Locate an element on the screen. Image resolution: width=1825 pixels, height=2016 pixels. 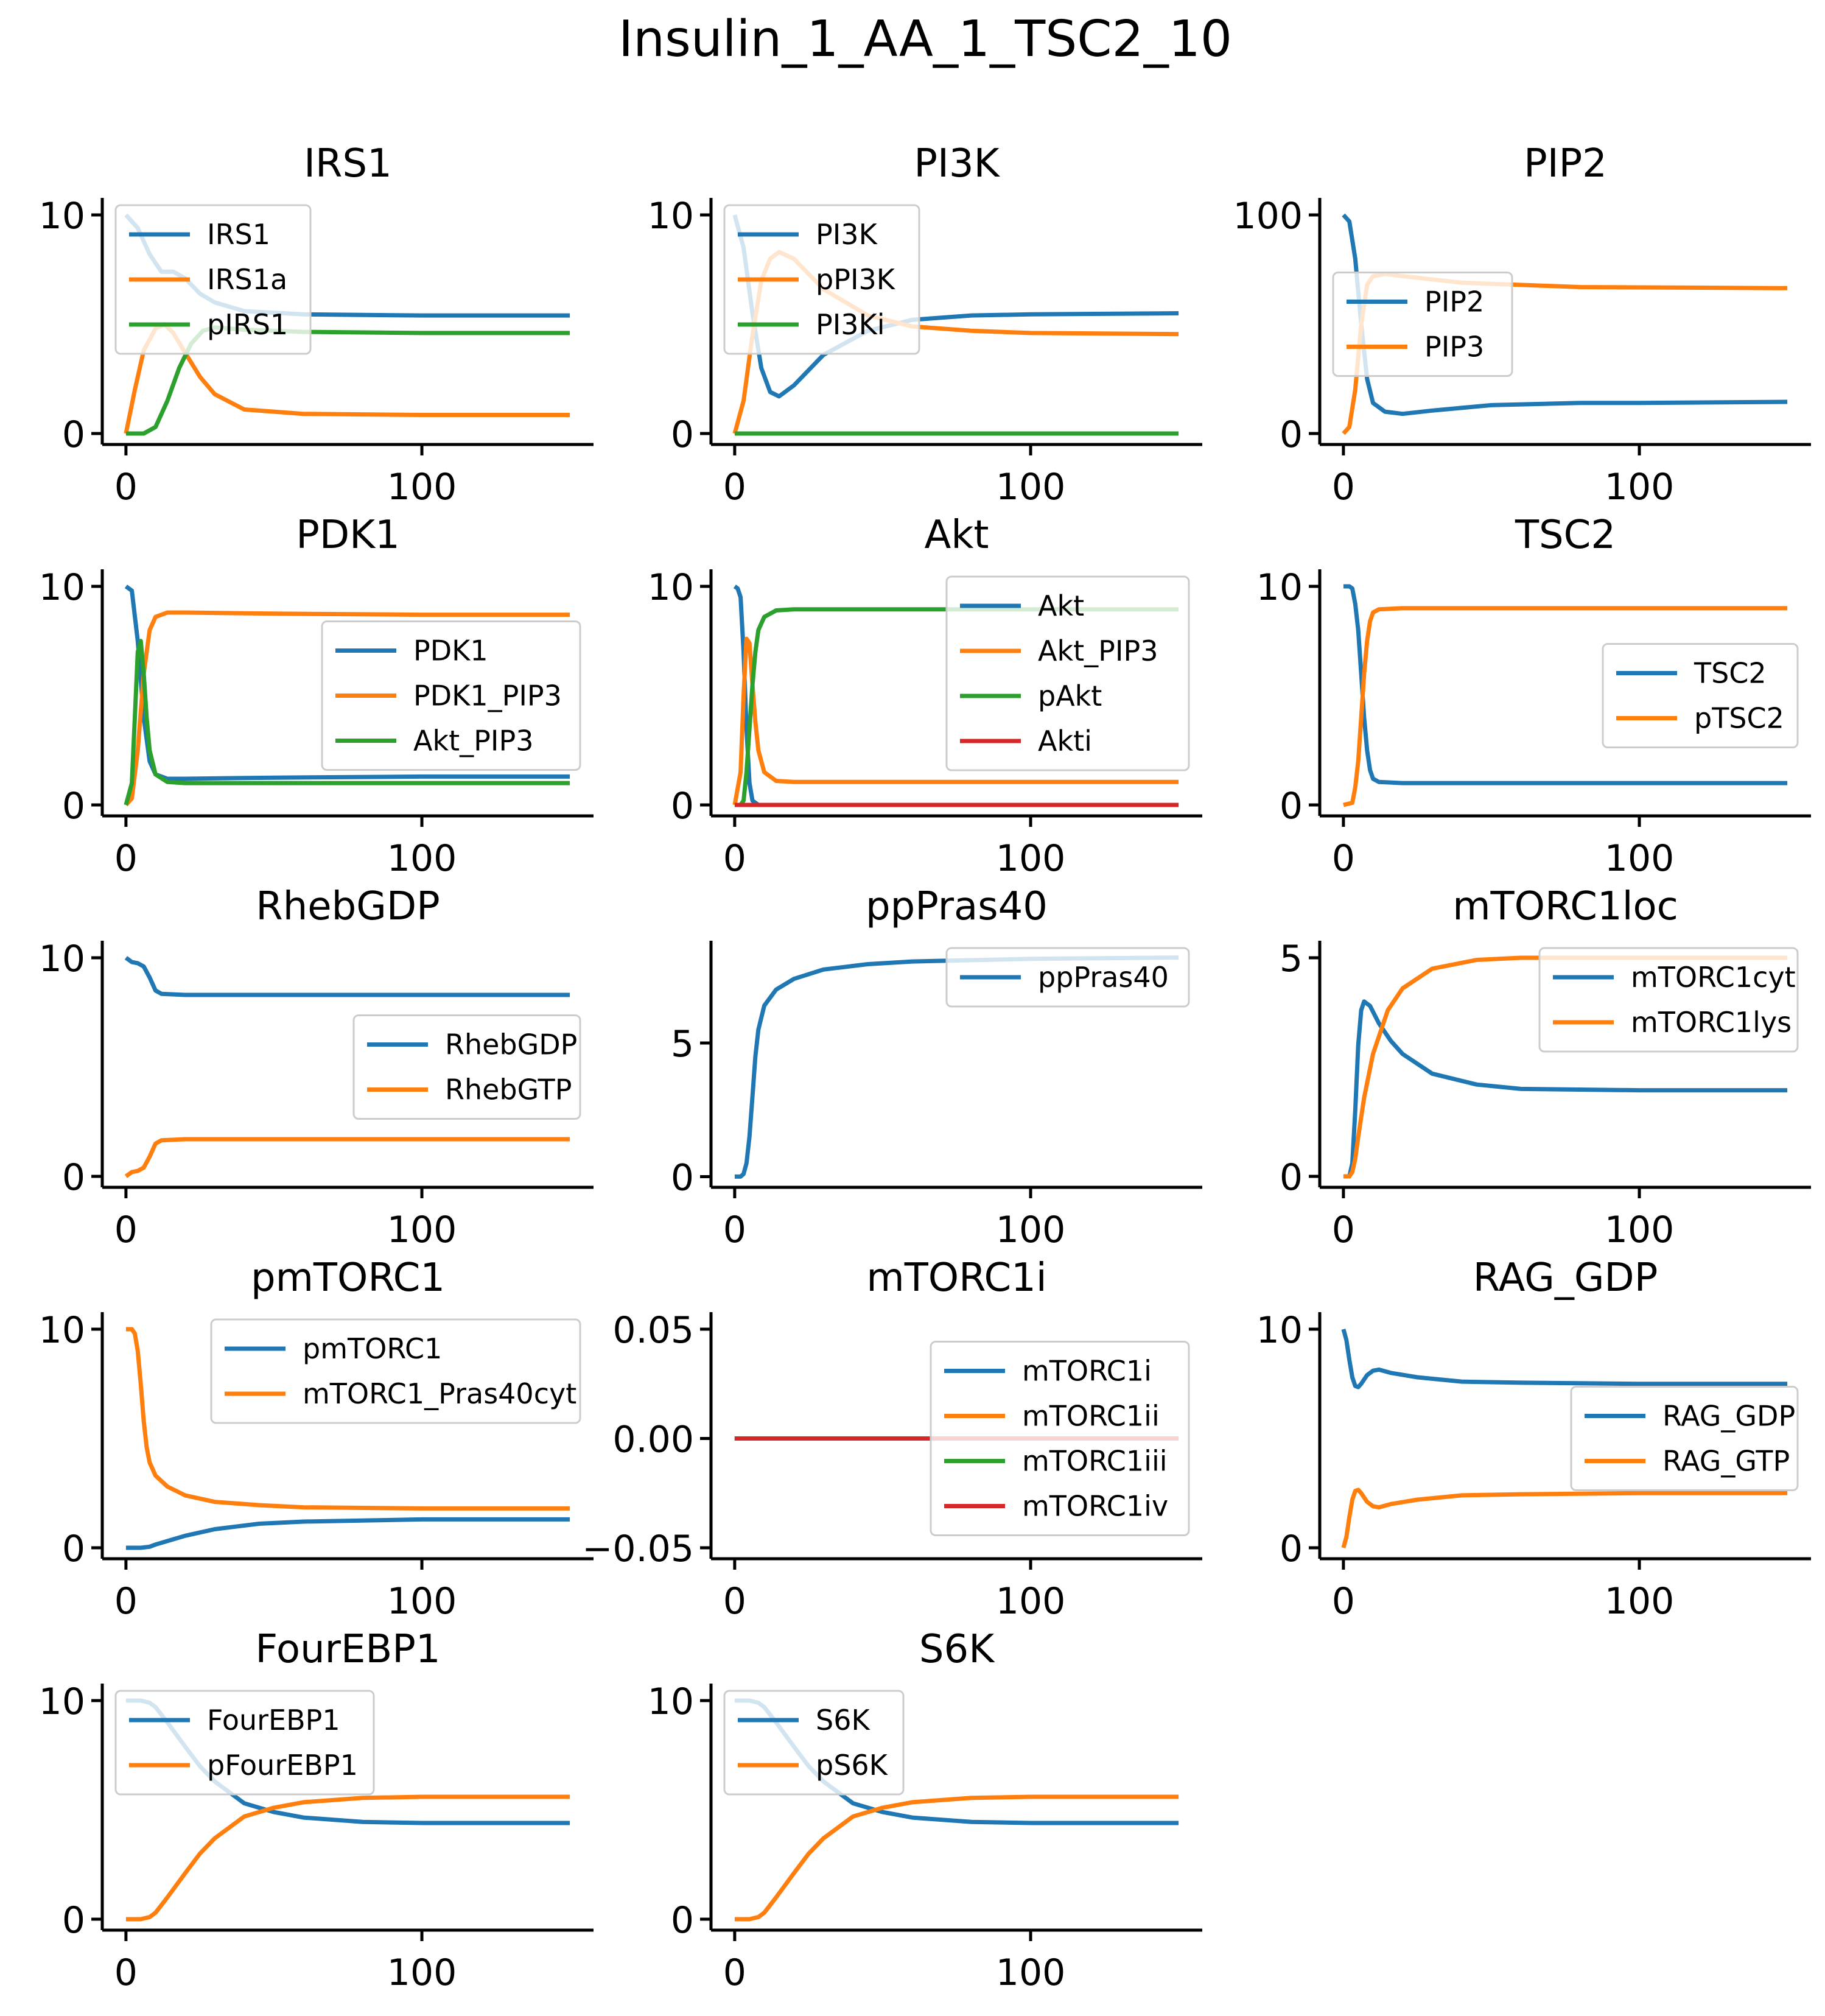
subplot-pip2: PIP2 0 100 0 100 PIP2 PIP3 is located at coordinates (1522, 324).